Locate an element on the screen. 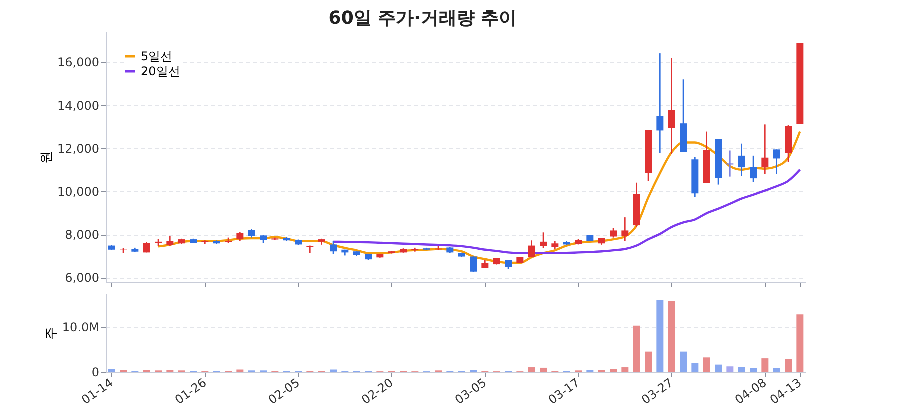 The image size is (900, 420). y-tick-label: 16,000 is located at coordinates (79, 63).